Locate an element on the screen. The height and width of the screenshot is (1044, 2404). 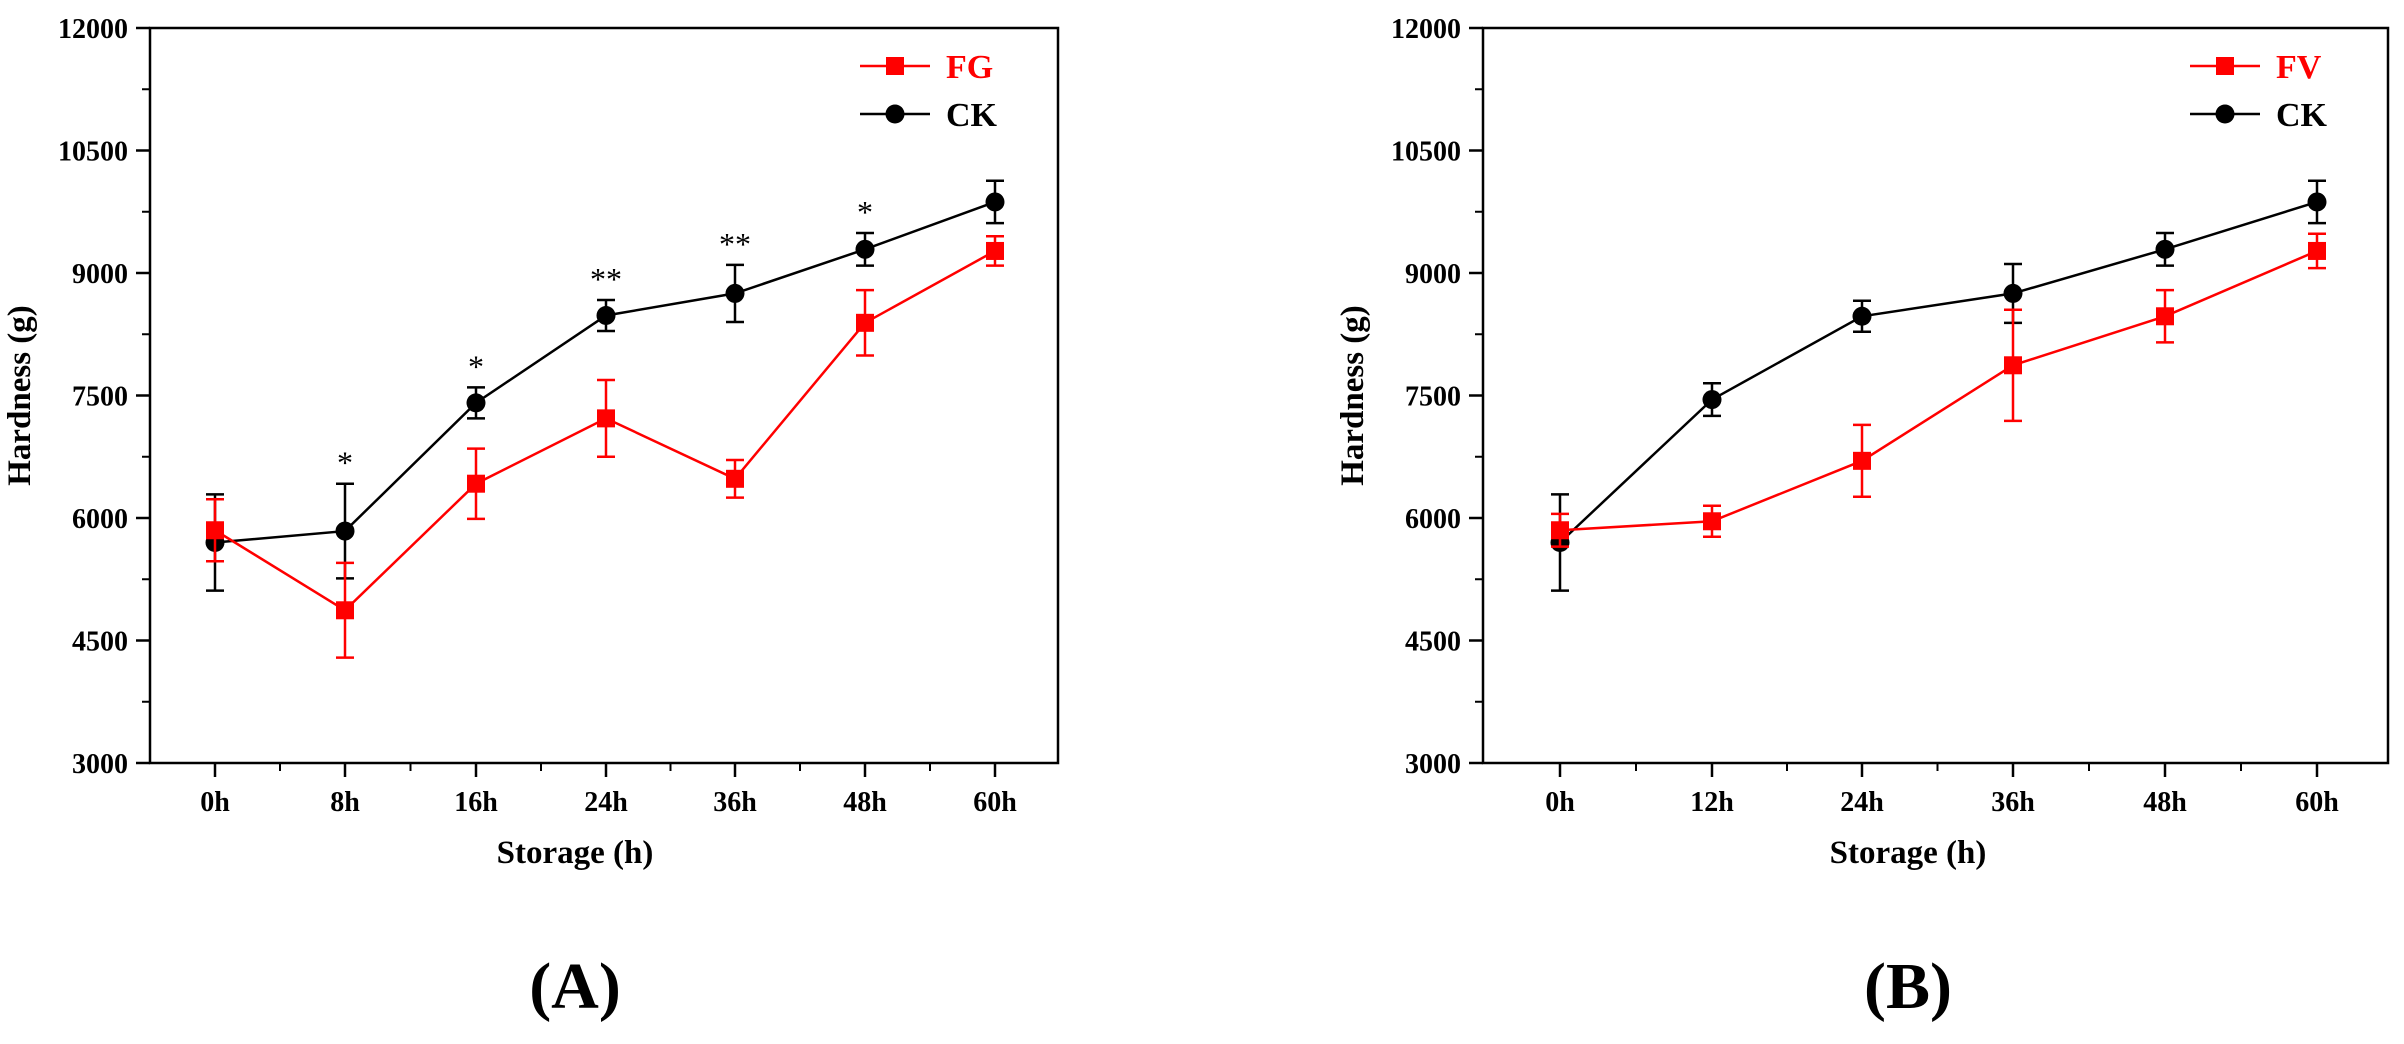
series-fg is located at coordinates (605, 447).